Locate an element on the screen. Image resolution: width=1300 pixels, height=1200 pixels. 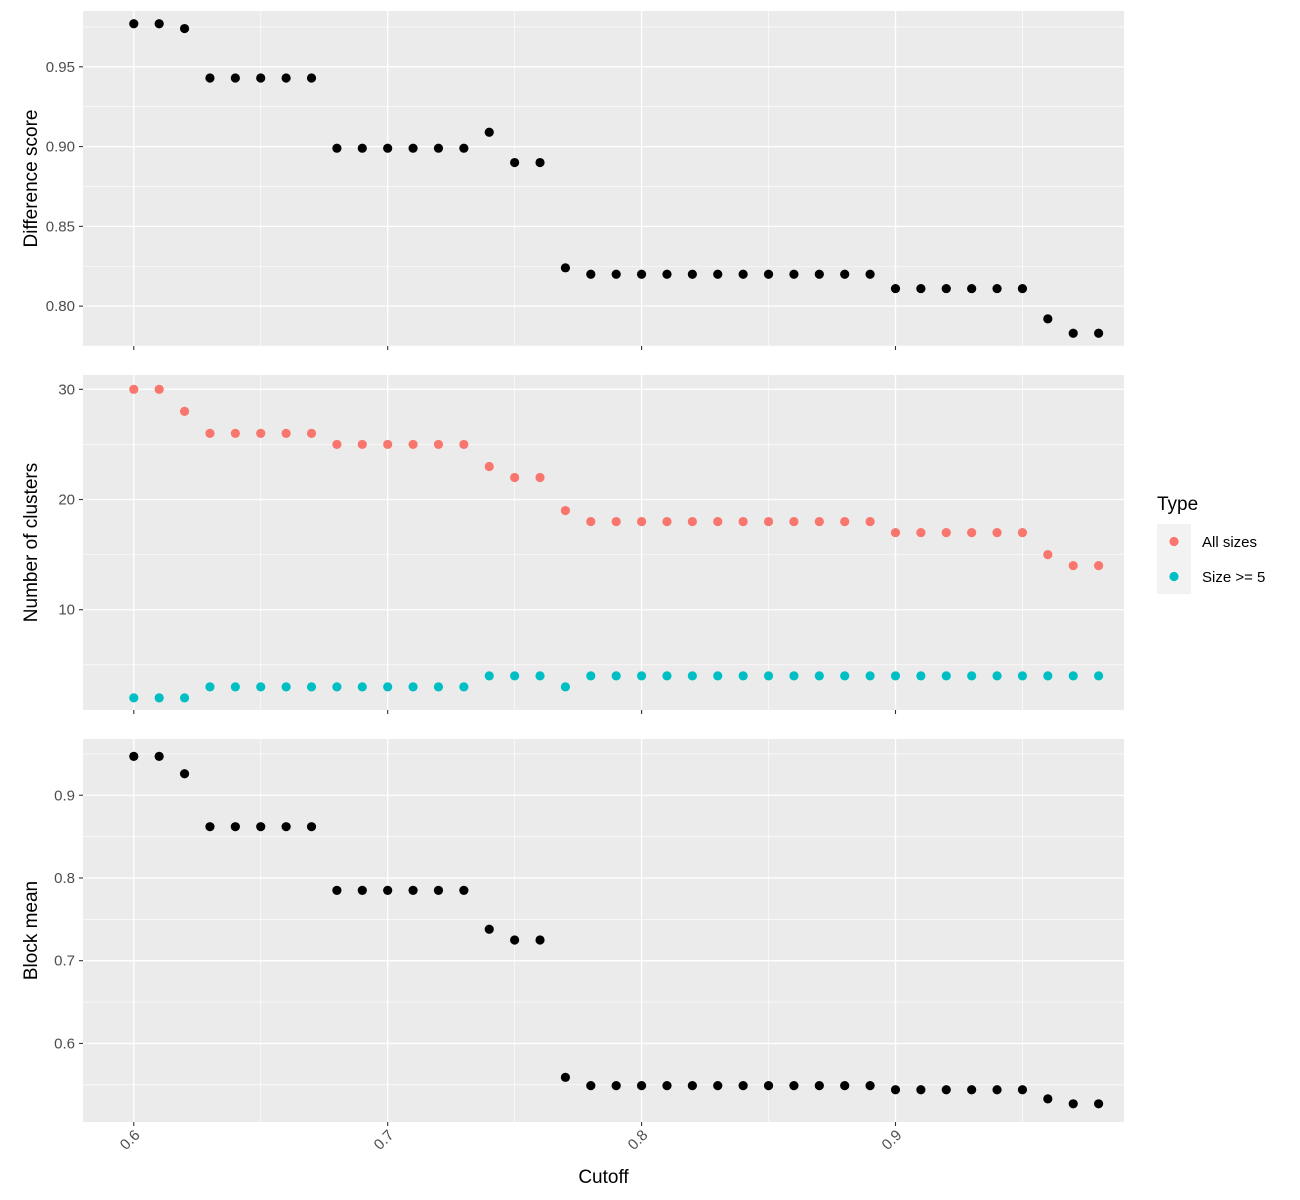
legend-key is located at coordinates (1174, 576).